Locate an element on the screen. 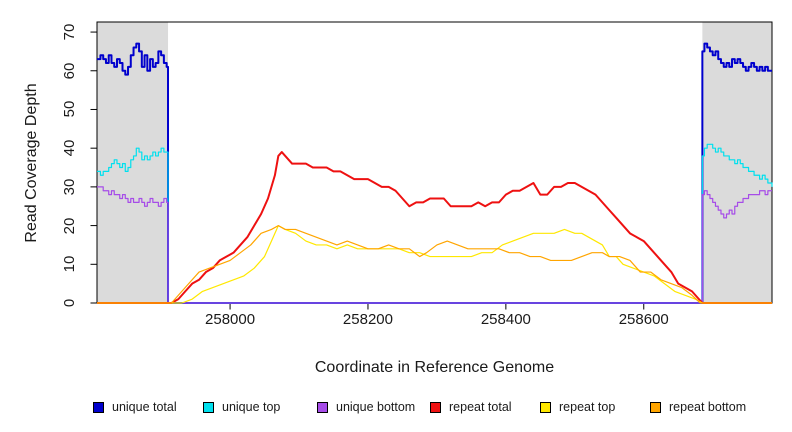 Image resolution: width=792 pixels, height=432 pixels. legend-item-repeat-total: repeat total is located at coordinates (471, 407).